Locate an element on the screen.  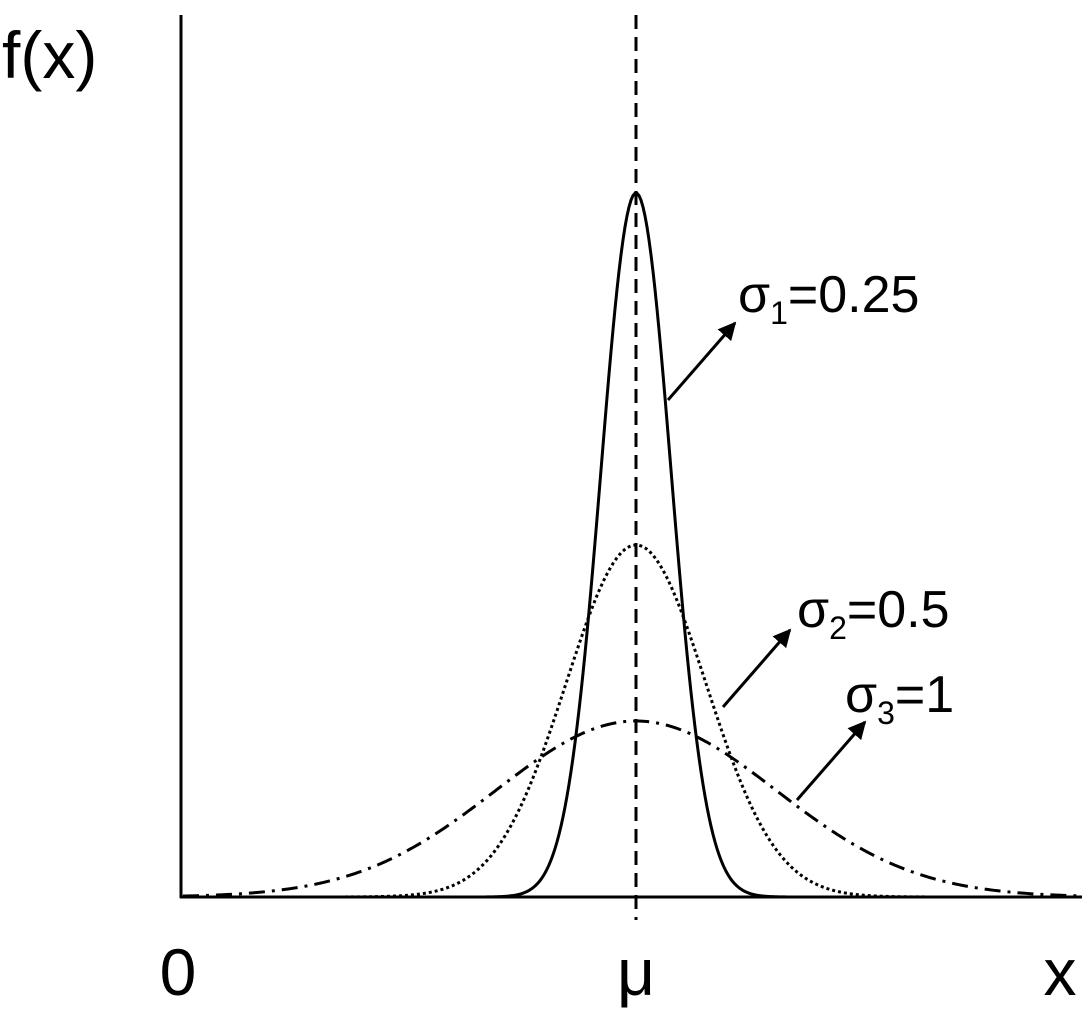
curve-label: σ2=0.5 is located at coordinates (873, 613).